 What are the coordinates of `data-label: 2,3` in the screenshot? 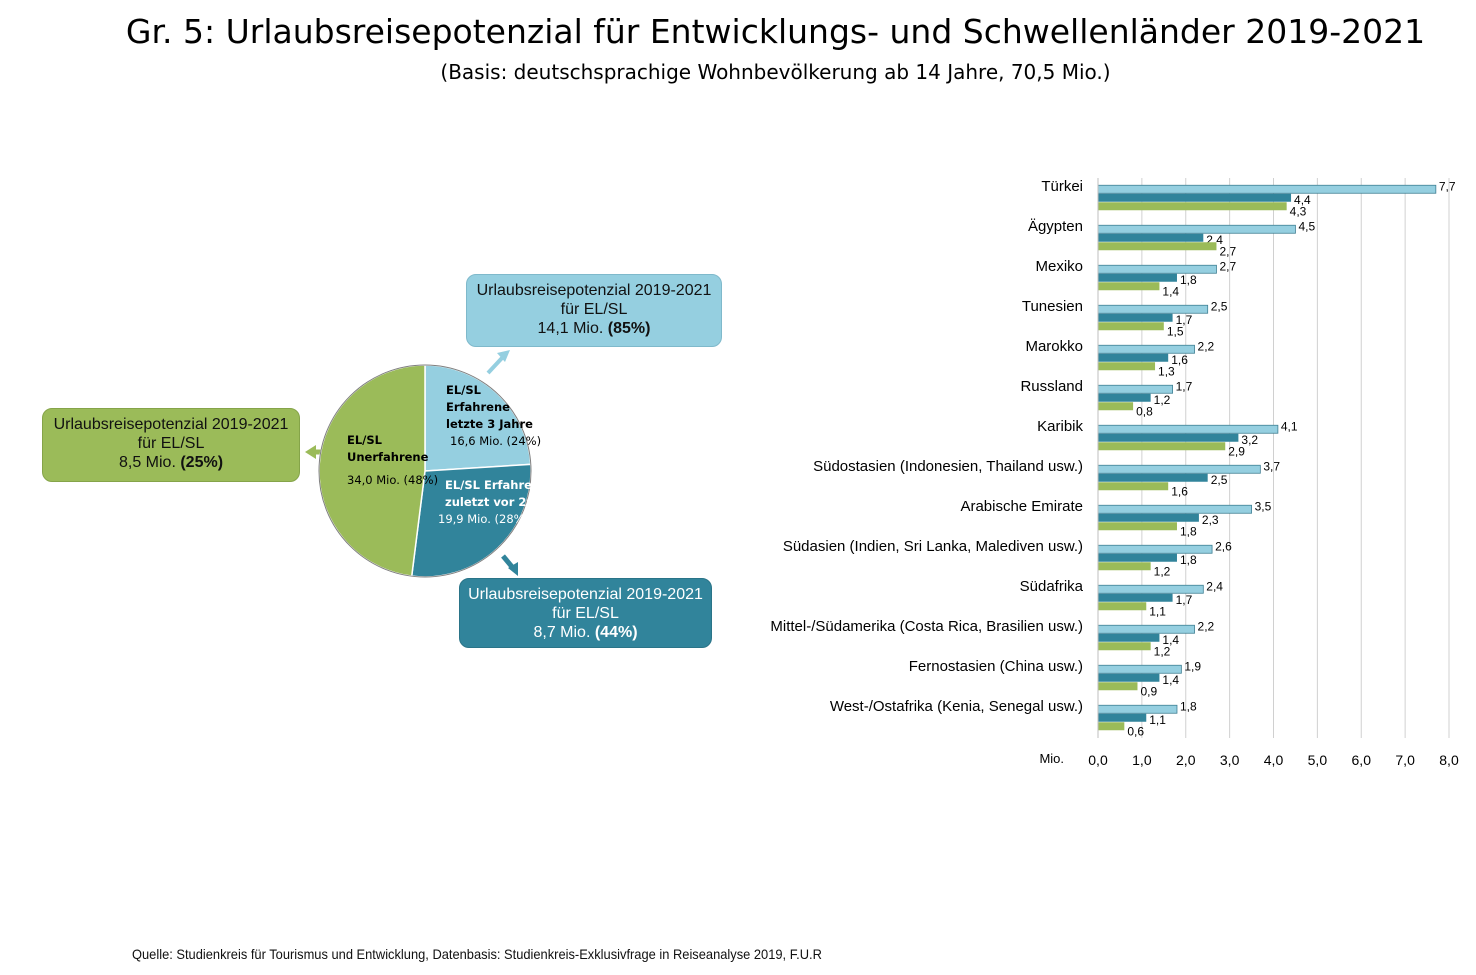 It's located at (1210, 520).